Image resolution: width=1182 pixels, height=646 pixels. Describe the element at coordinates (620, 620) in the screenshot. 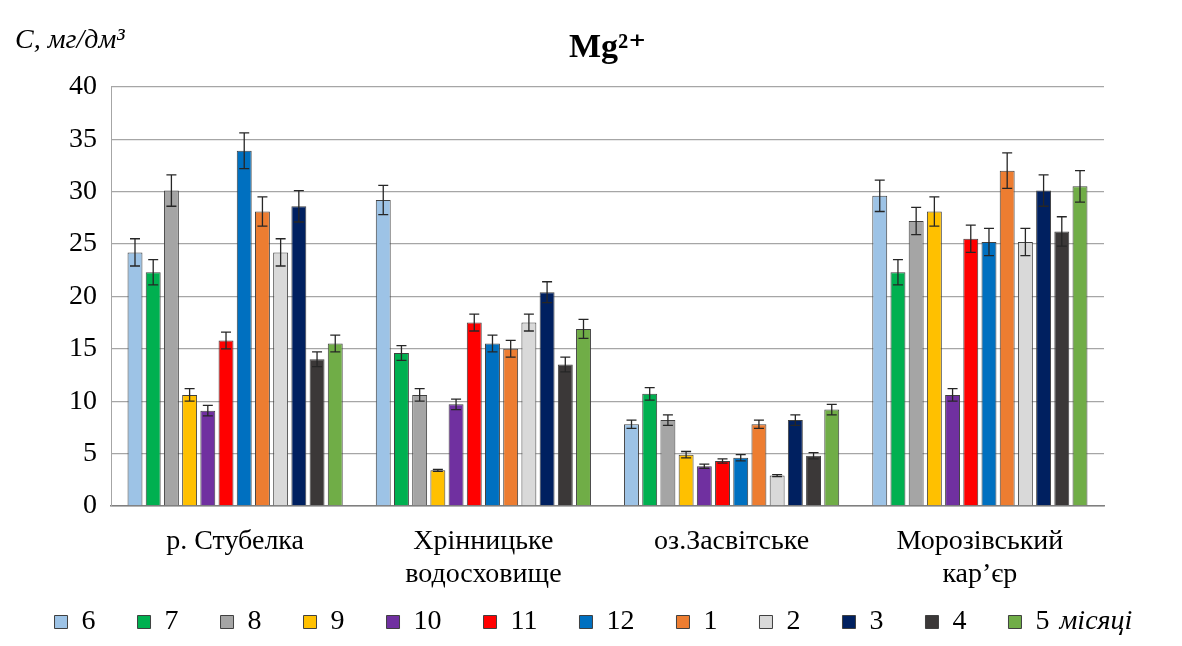

I see `legend-label: 12` at that location.